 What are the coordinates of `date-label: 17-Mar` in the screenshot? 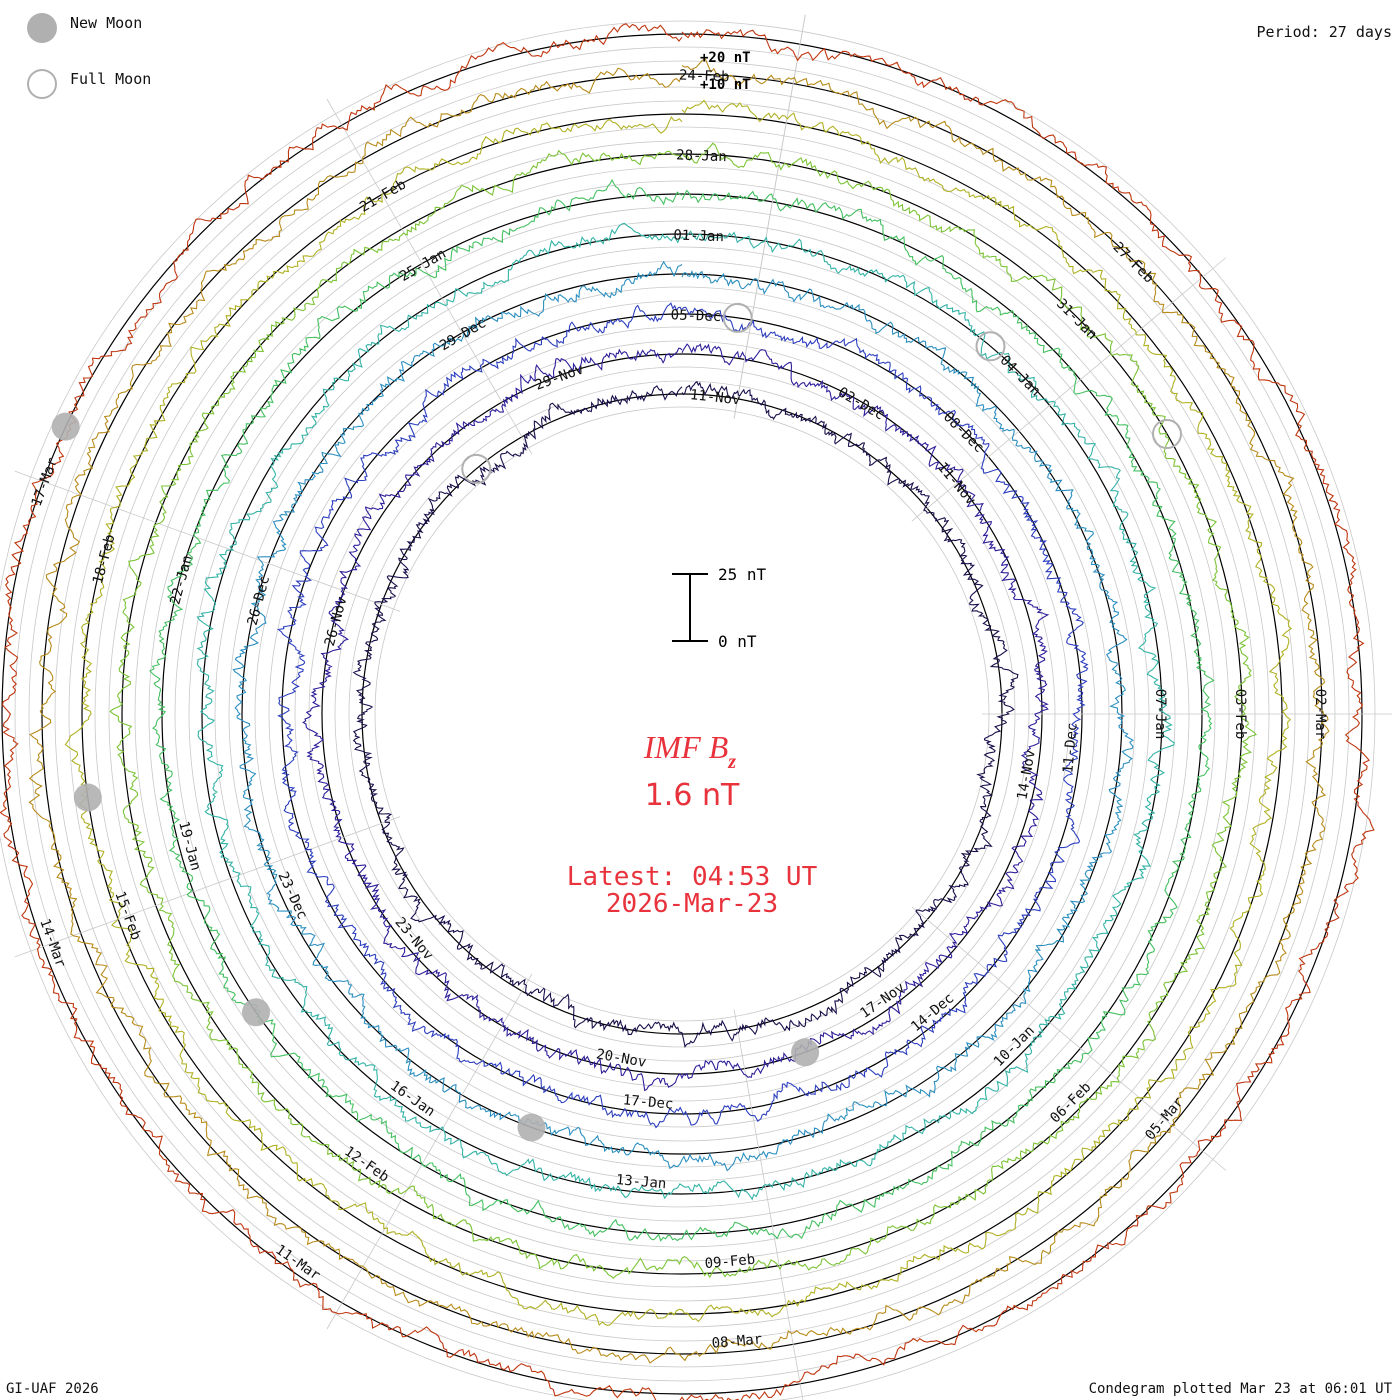 It's located at (45, 482).